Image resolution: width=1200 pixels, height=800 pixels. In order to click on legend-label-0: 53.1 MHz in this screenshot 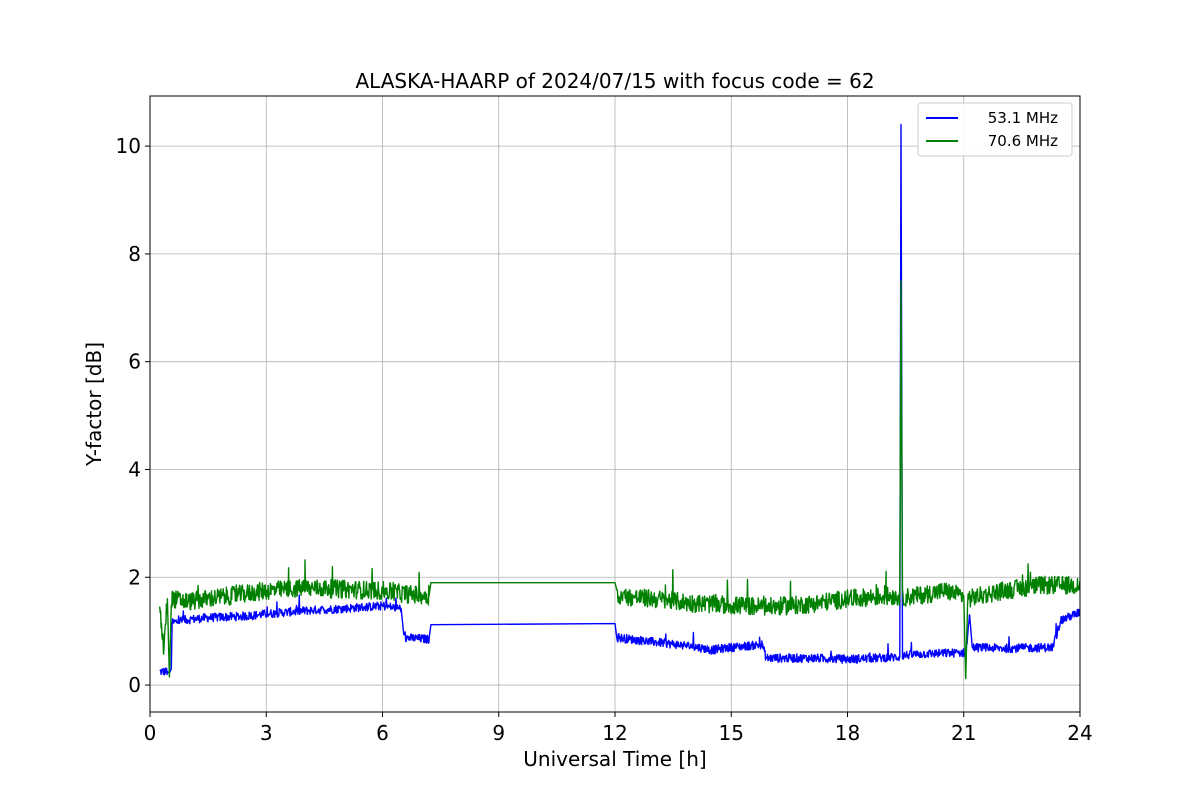, I will do `click(1023, 118)`.